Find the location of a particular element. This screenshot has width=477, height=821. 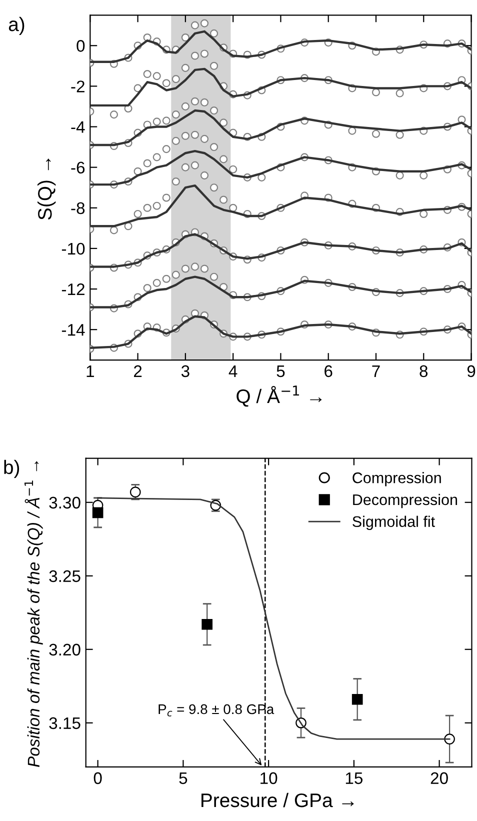

chart-title: a) is located at coordinates (16, 26).